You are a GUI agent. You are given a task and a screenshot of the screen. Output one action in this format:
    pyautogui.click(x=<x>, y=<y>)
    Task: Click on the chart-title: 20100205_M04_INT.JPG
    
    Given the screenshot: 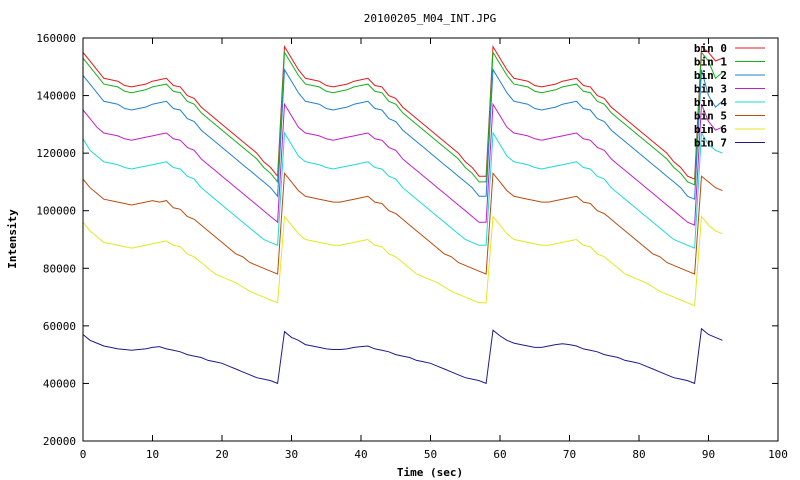 What is the action you would take?
    pyautogui.click(x=430, y=18)
    